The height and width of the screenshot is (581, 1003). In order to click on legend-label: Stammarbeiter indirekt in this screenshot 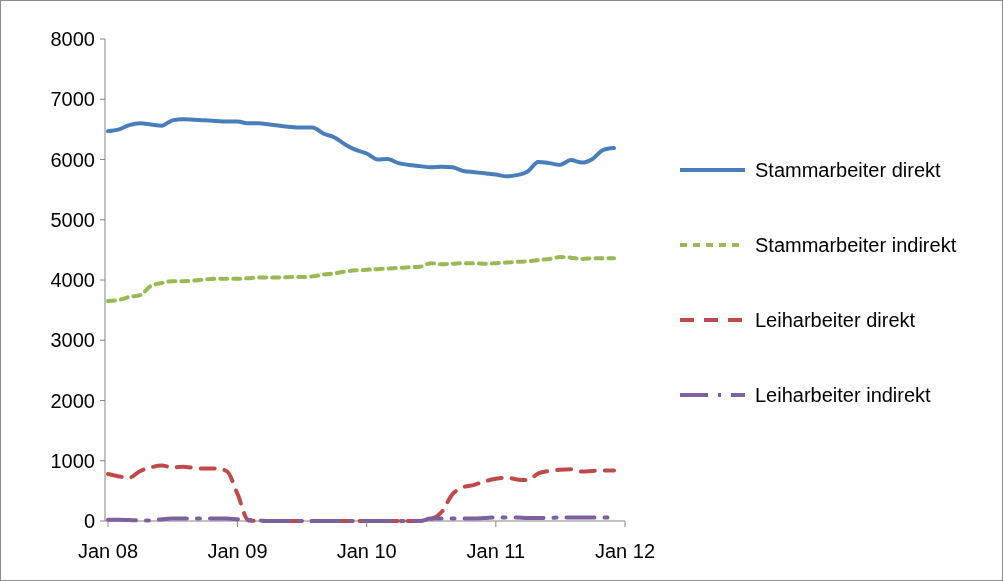, I will do `click(856, 245)`.